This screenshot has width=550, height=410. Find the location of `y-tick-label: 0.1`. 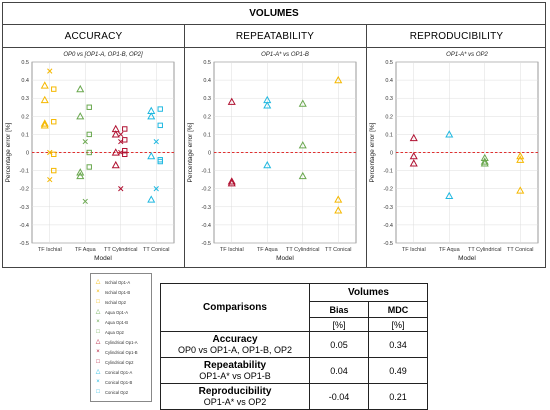

y-tick-label: 0.1 is located at coordinates (207, 135).